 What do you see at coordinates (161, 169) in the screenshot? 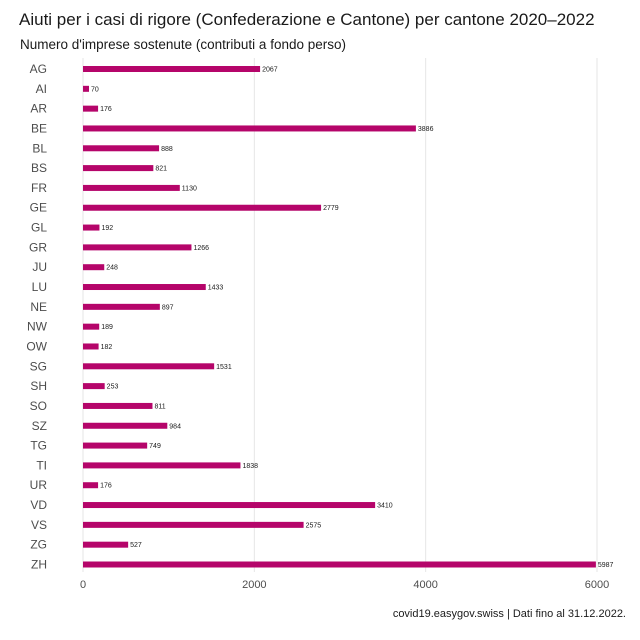
I see `value-label: 821` at bounding box center [161, 169].